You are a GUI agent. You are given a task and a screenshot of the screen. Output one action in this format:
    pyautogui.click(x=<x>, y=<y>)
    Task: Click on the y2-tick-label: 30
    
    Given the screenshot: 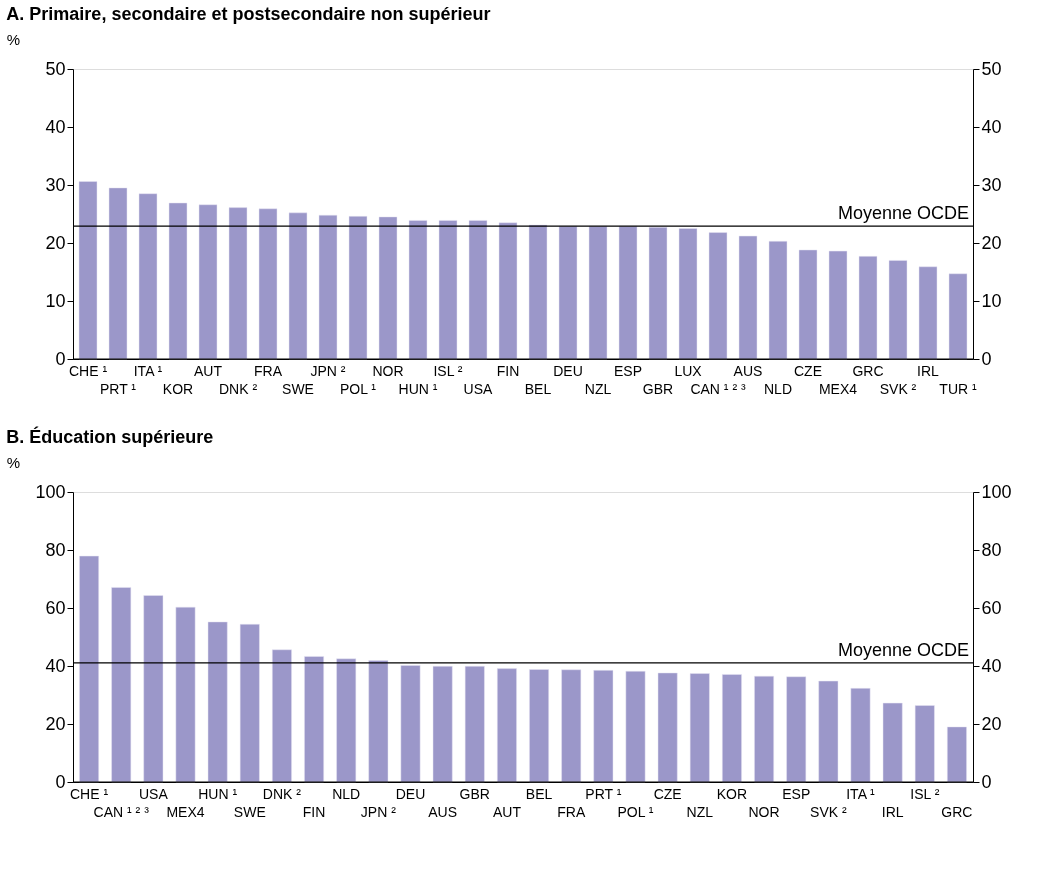 What is the action you would take?
    pyautogui.click(x=991, y=184)
    